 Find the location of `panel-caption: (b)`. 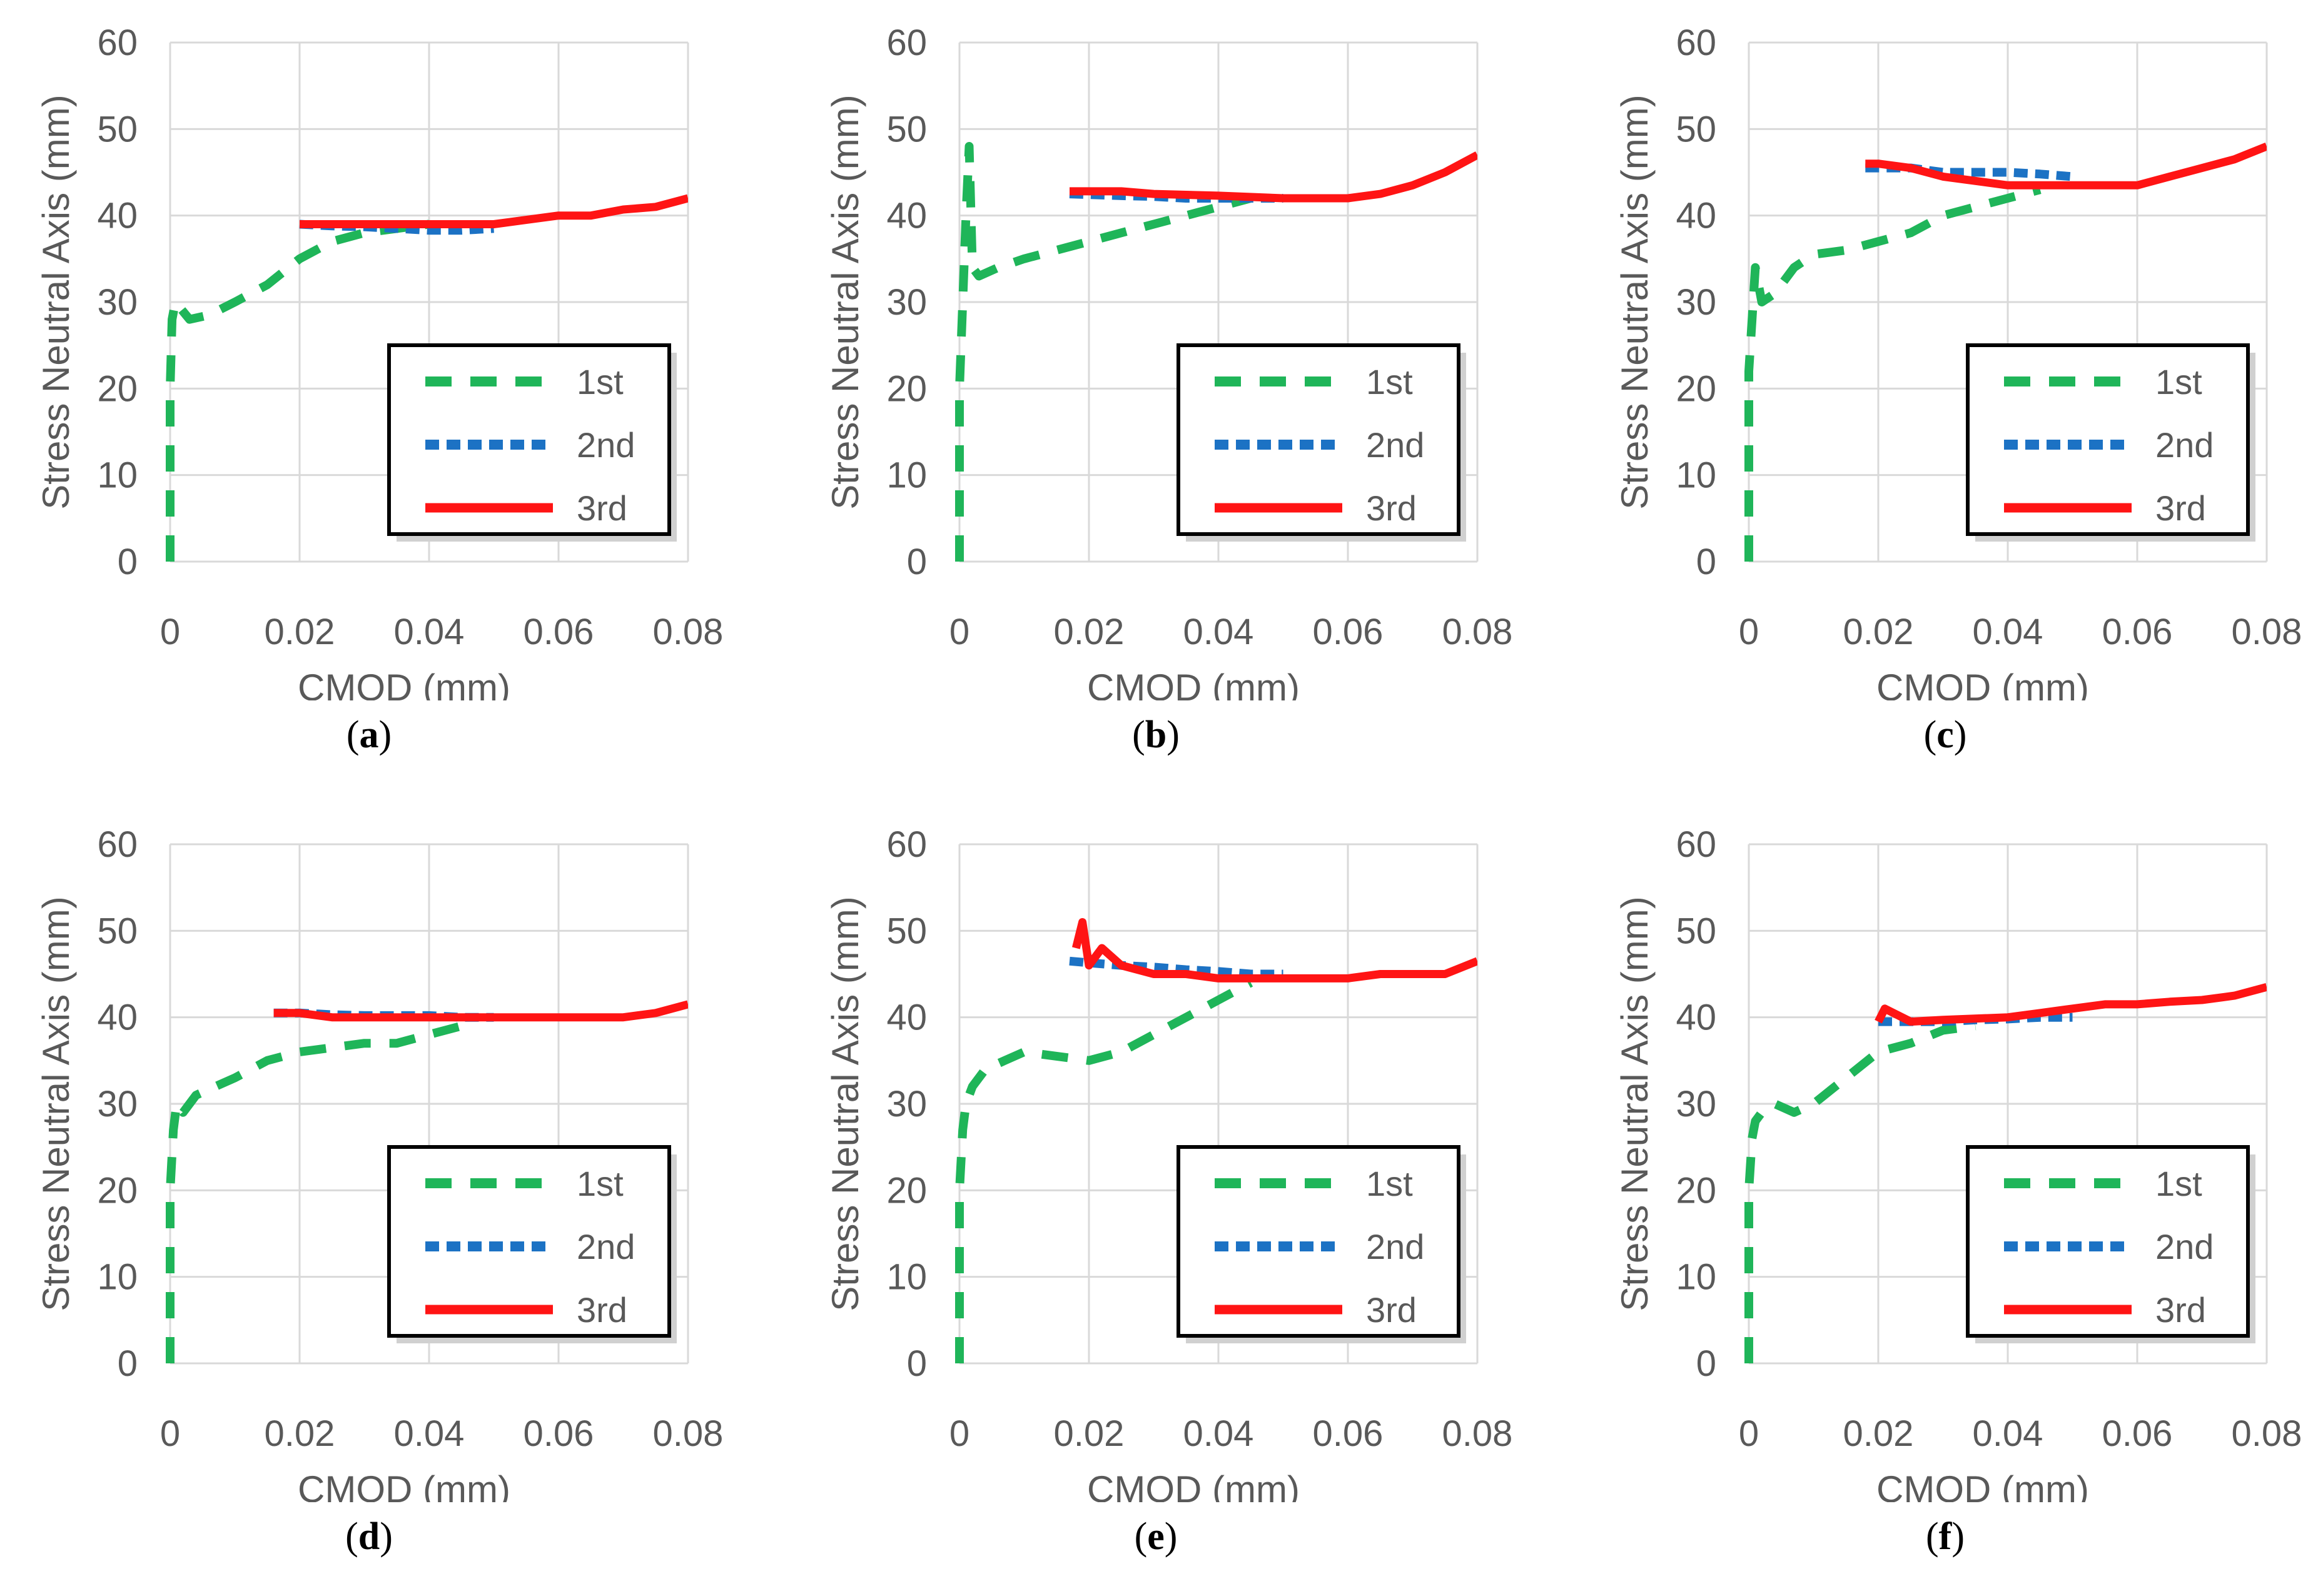

panel-caption: (b) is located at coordinates (1156, 735).